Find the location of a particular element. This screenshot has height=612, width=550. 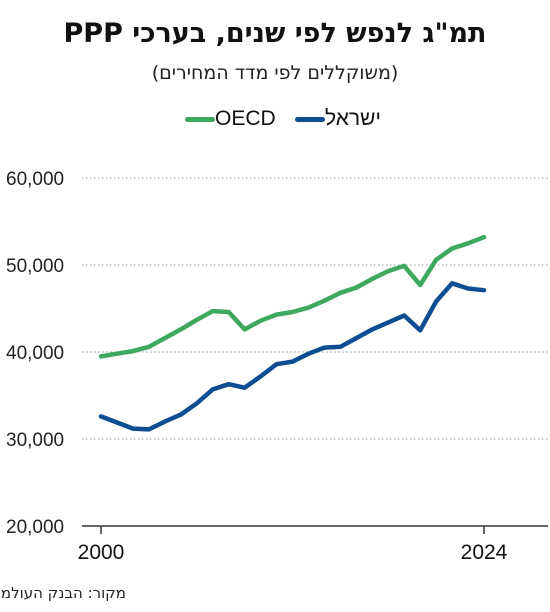

y-tick-label: 50,000 is located at coordinates (35, 266).